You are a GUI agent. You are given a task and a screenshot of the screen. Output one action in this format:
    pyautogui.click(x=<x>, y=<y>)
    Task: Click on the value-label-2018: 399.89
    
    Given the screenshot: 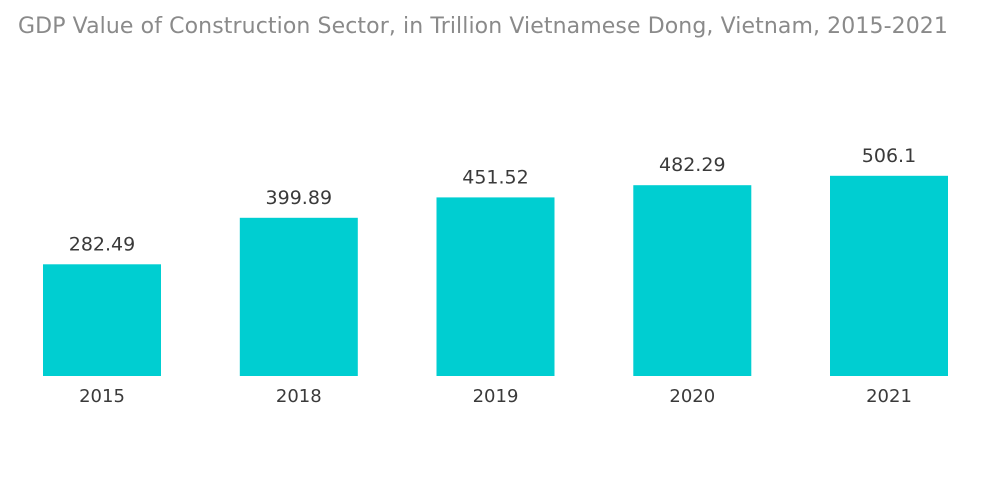 What is the action you would take?
    pyautogui.click(x=299, y=198)
    